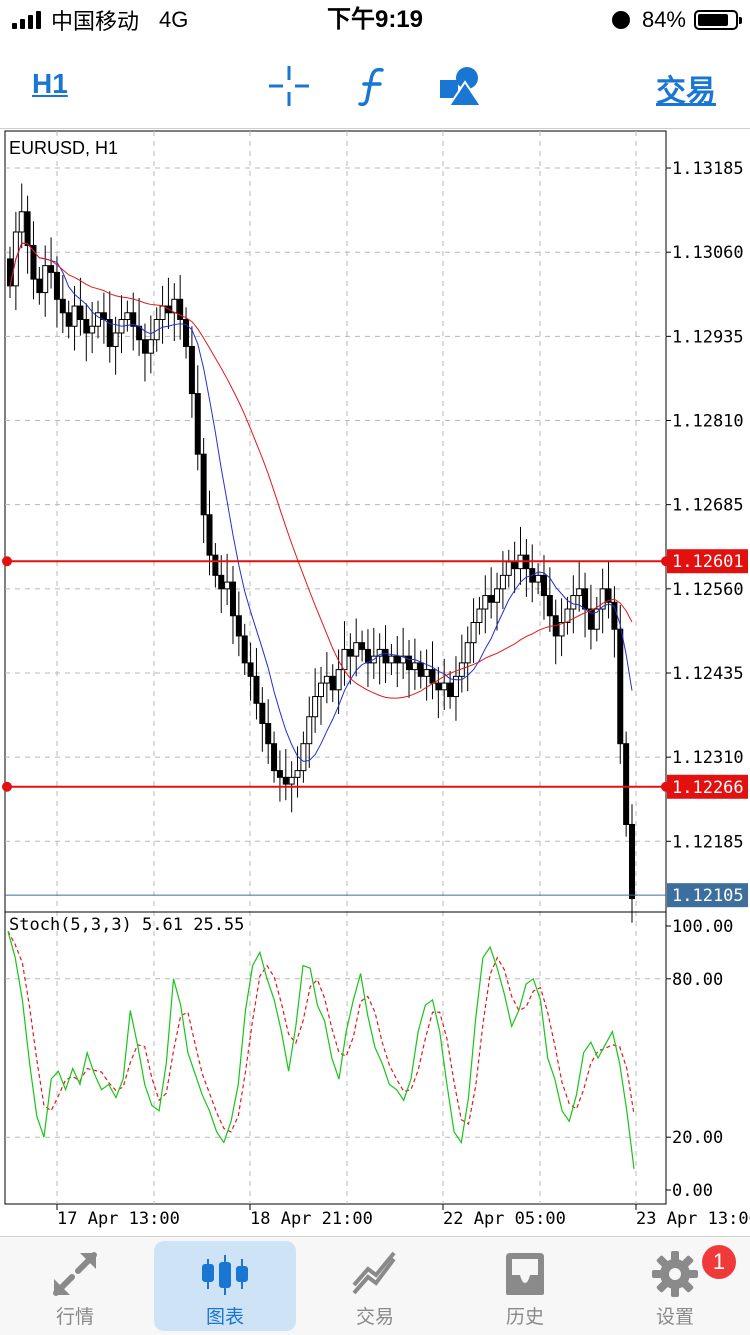  I want to click on hline-label-bg, so click(707, 561).